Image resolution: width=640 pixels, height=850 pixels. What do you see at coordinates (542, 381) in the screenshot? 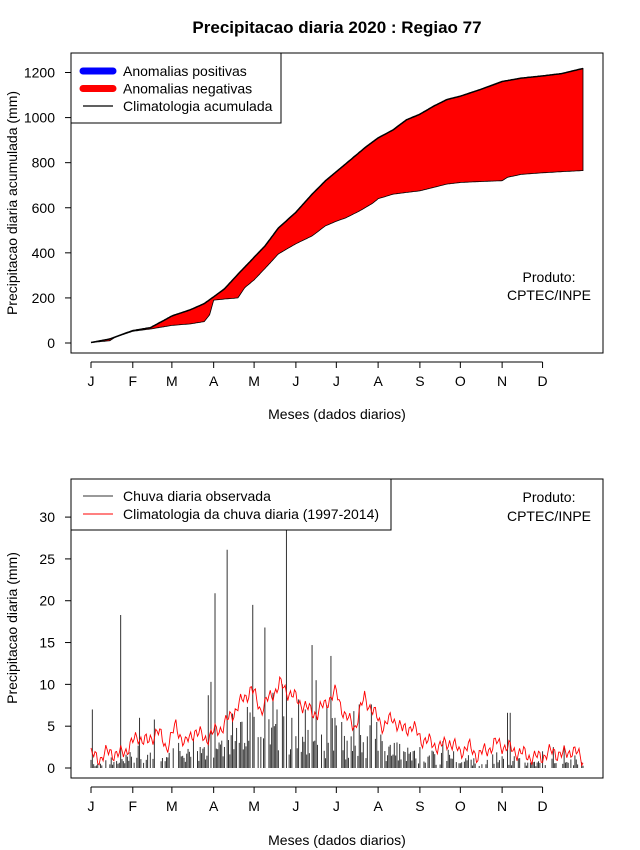
I see `cumulative-x-tick-label: D` at bounding box center [542, 381].